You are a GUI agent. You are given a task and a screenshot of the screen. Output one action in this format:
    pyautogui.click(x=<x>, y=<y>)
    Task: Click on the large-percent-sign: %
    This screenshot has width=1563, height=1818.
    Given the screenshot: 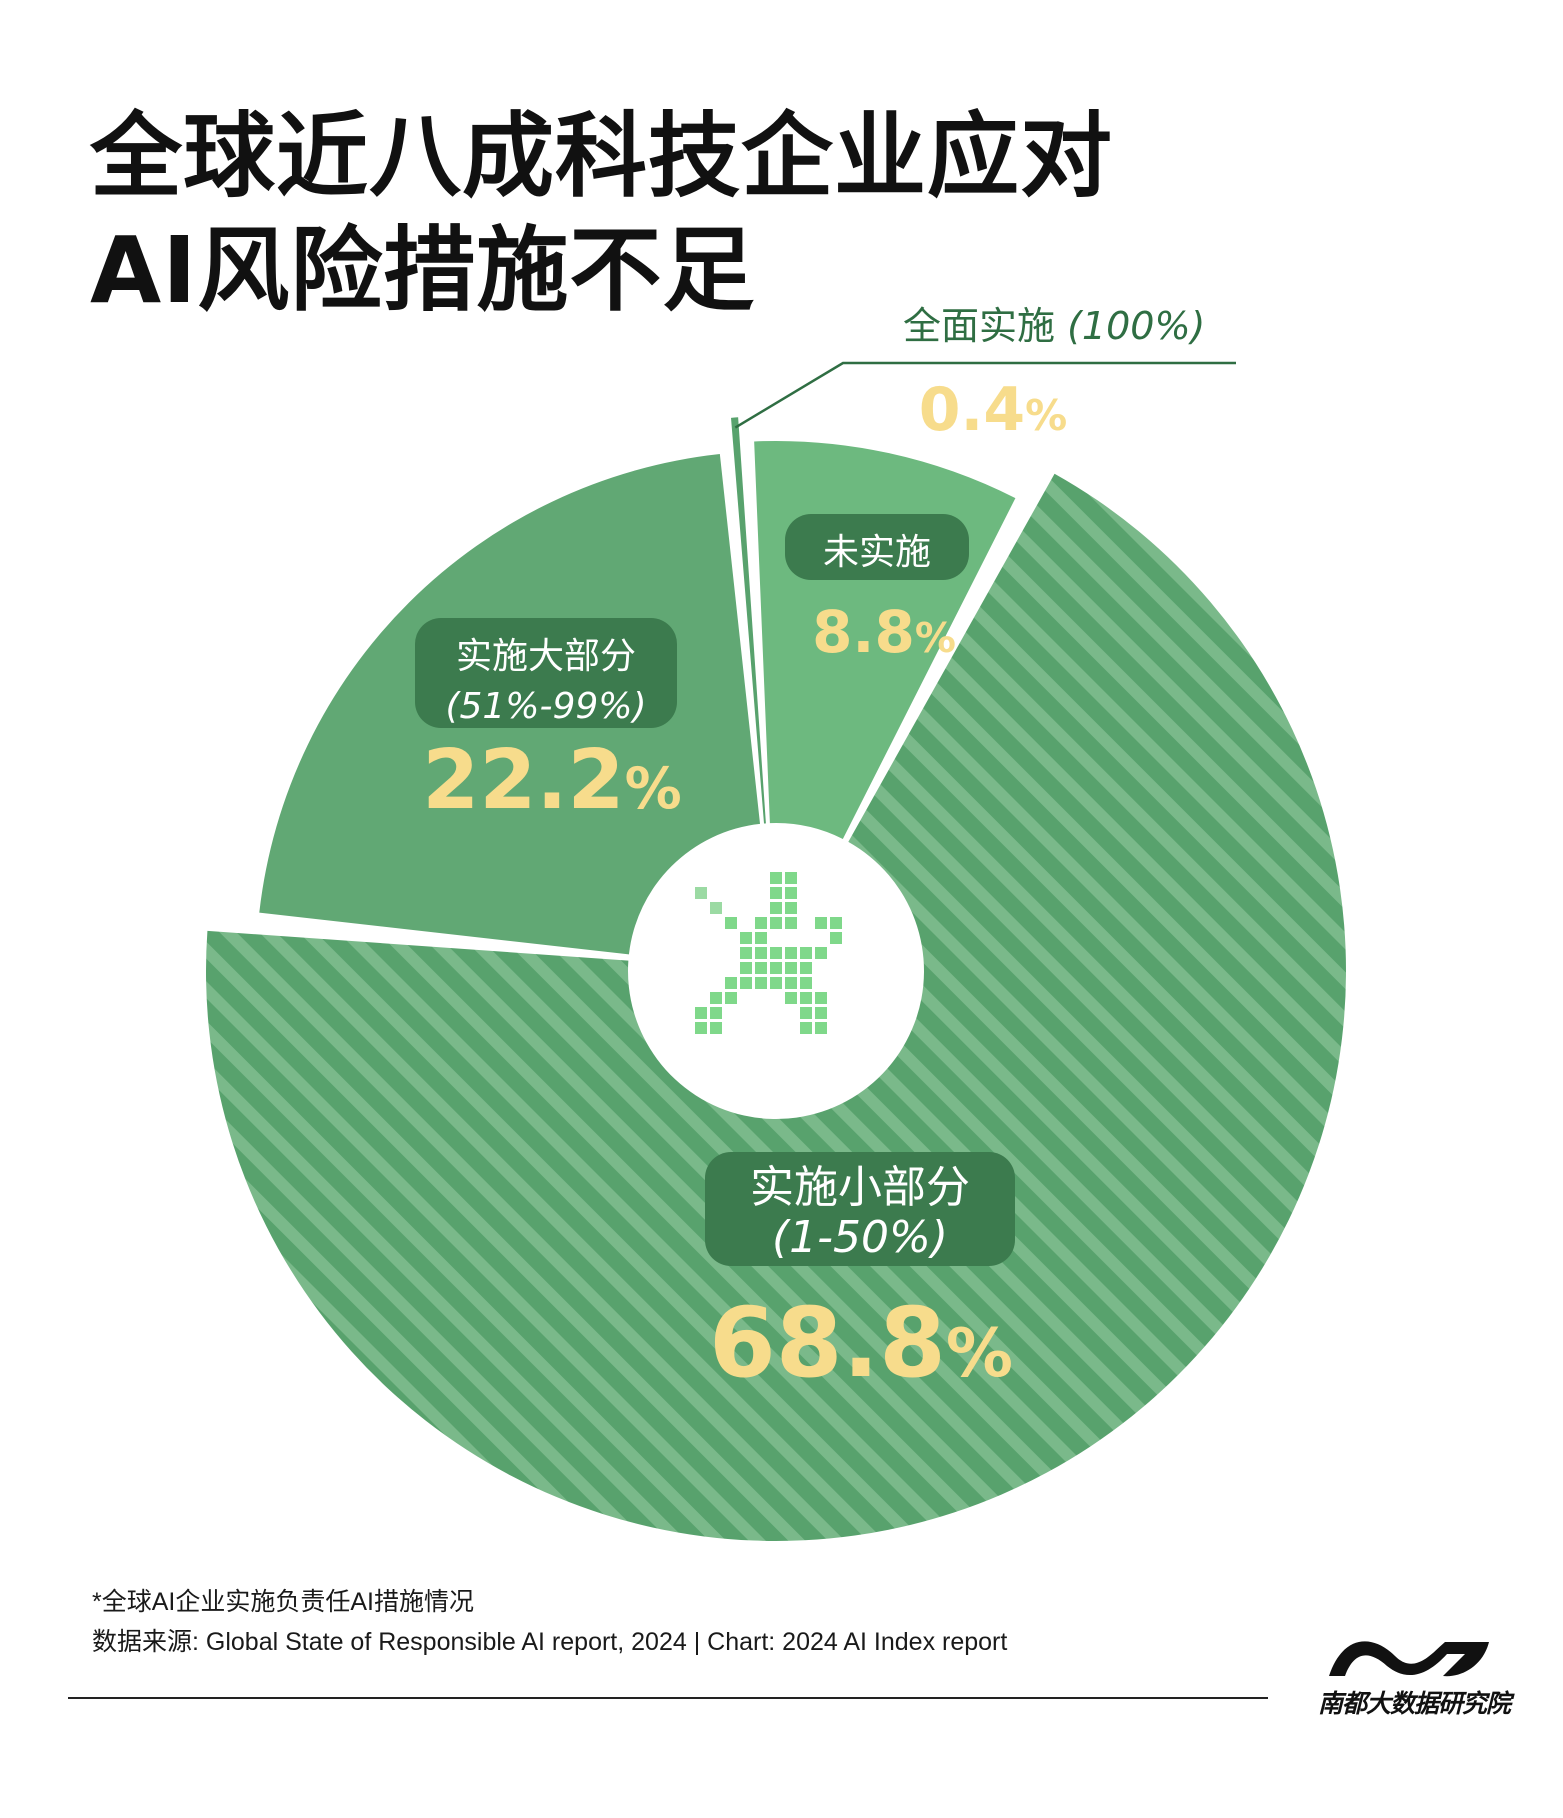 What is the action you would take?
    pyautogui.click(x=653, y=789)
    